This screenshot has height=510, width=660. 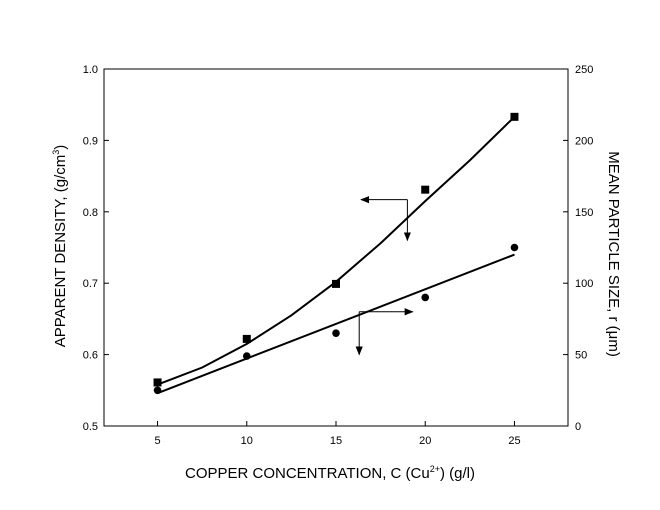 What do you see at coordinates (90, 141) in the screenshot?
I see `left-y-tick-label: 0.9` at bounding box center [90, 141].